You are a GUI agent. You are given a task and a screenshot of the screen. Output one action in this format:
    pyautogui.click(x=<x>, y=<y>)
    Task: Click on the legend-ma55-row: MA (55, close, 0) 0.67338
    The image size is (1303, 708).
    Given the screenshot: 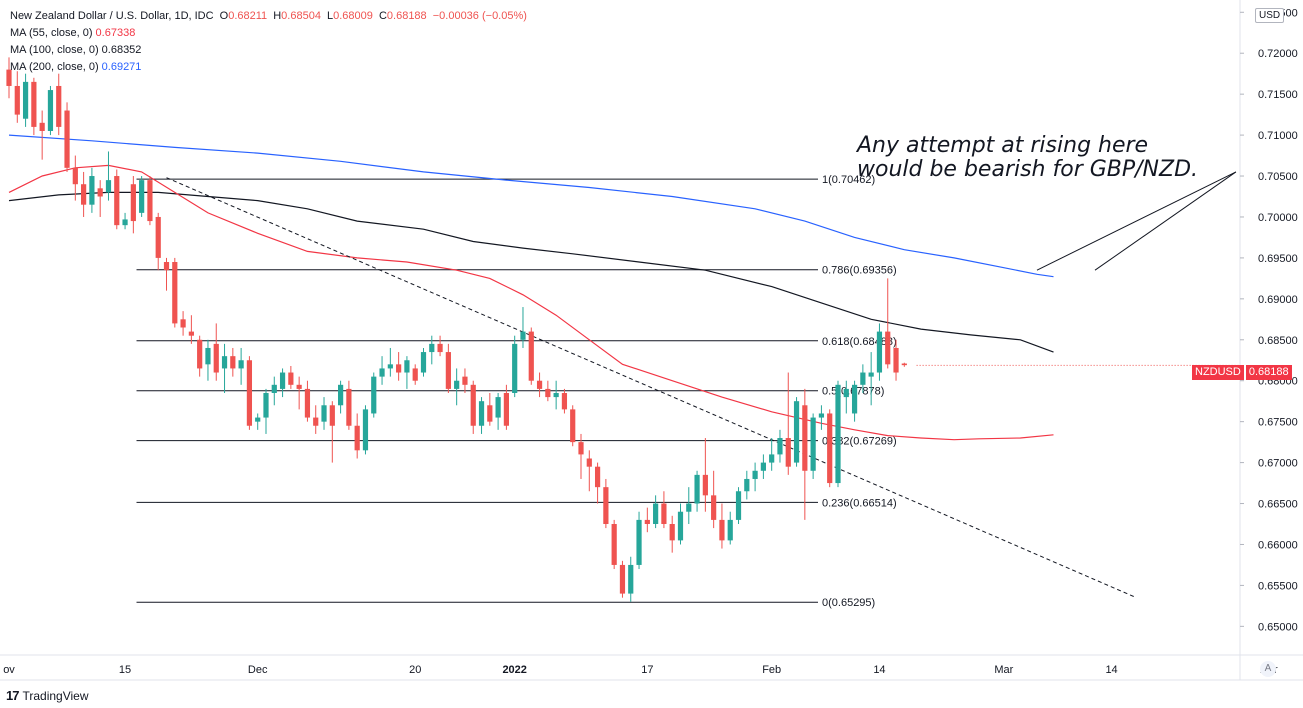 What is the action you would take?
    pyautogui.click(x=268, y=33)
    